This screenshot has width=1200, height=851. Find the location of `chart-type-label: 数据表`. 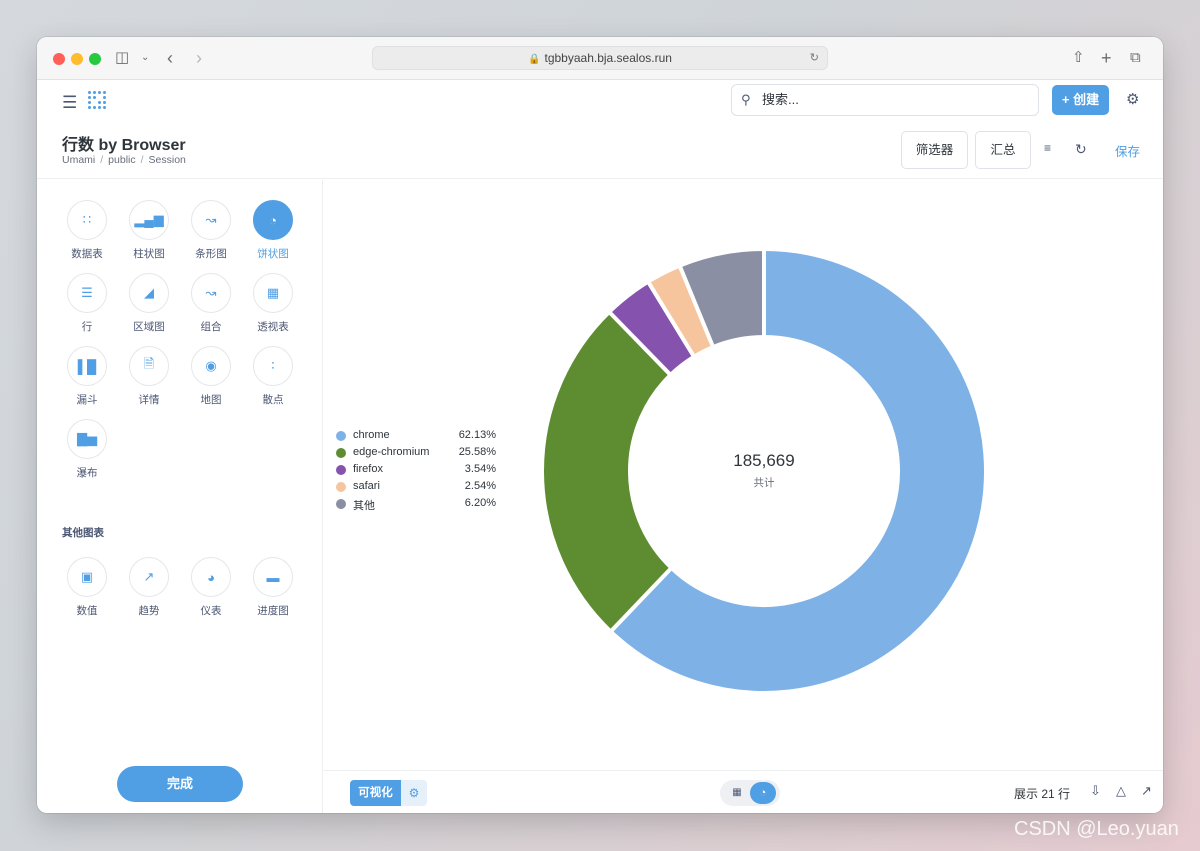

chart-type-label: 数据表 is located at coordinates (87, 254).